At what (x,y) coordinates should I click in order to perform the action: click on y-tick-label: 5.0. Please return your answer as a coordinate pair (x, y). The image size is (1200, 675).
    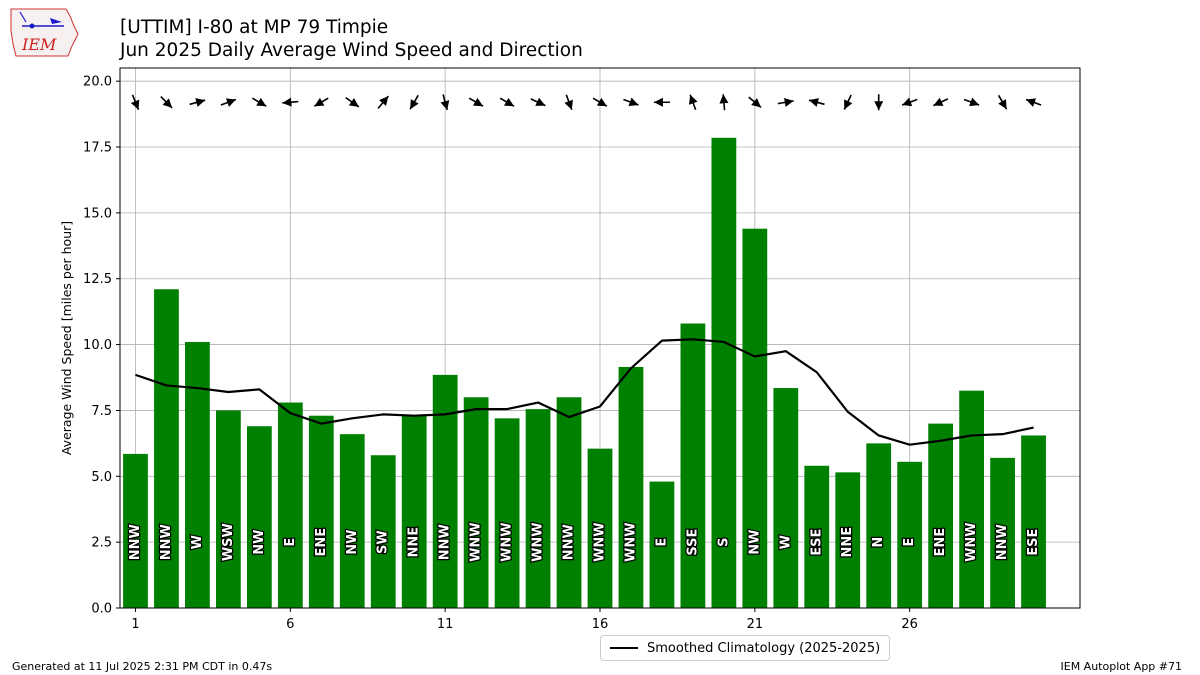
    Looking at the image, I should click on (101, 477).